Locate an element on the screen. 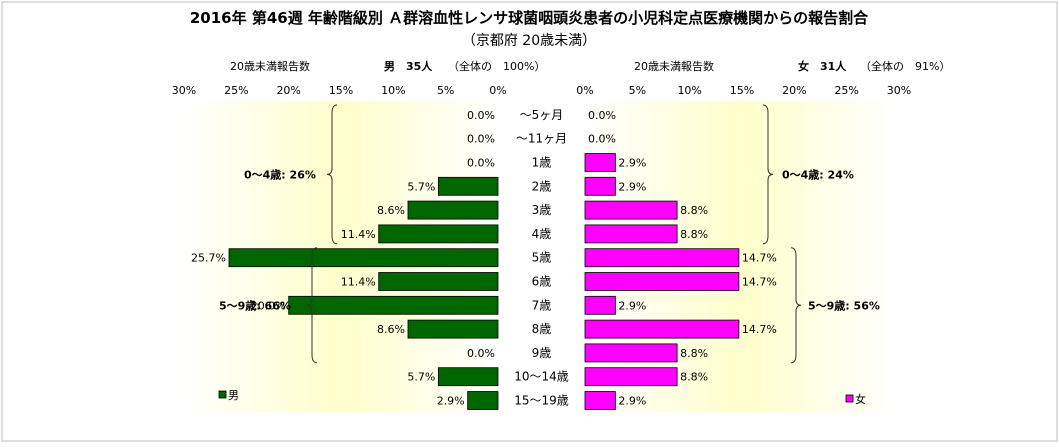 The image size is (1059, 447). category-label: 2歳 is located at coordinates (542, 186).